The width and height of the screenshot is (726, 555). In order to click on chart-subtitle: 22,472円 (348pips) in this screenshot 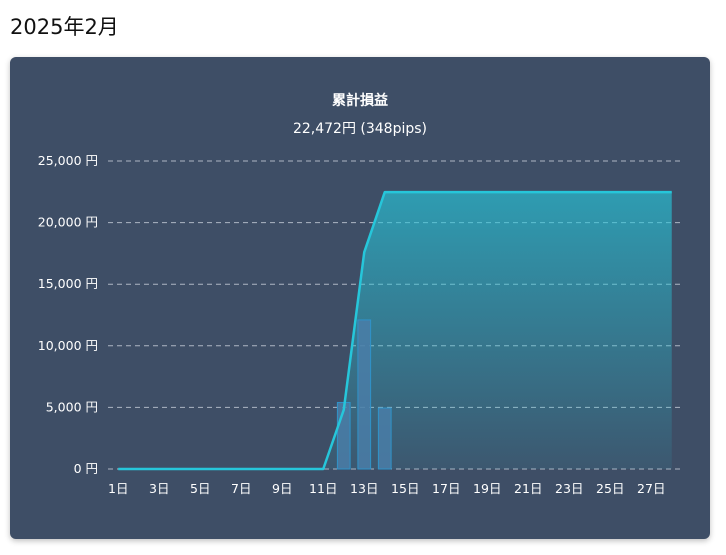, I will do `click(360, 129)`.